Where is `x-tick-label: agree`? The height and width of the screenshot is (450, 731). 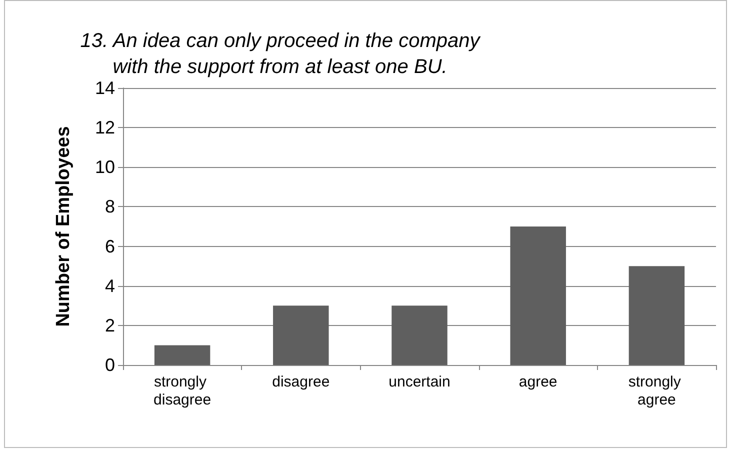
x-tick-label: agree is located at coordinates (538, 382).